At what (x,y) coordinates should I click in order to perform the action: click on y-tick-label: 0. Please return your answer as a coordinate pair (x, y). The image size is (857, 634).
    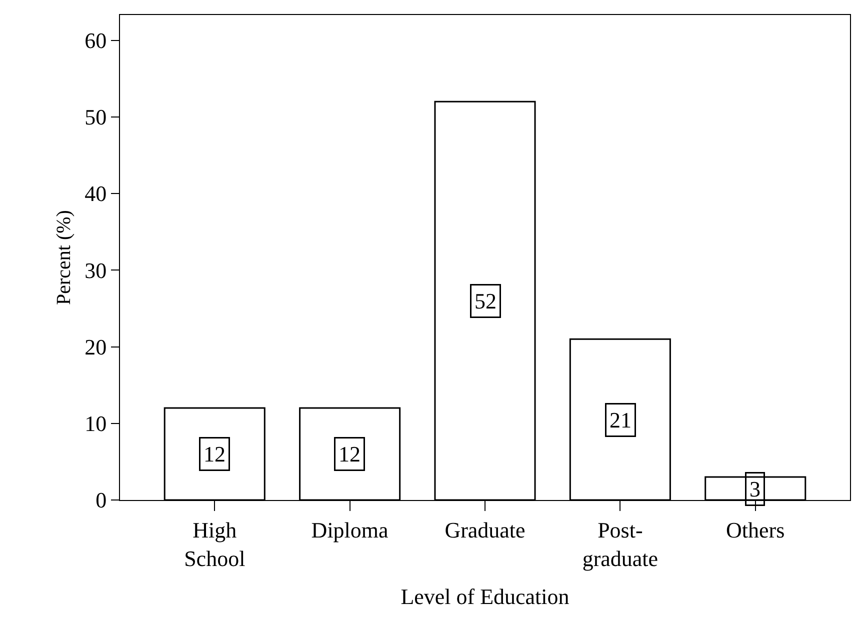
    Looking at the image, I should click on (101, 500).